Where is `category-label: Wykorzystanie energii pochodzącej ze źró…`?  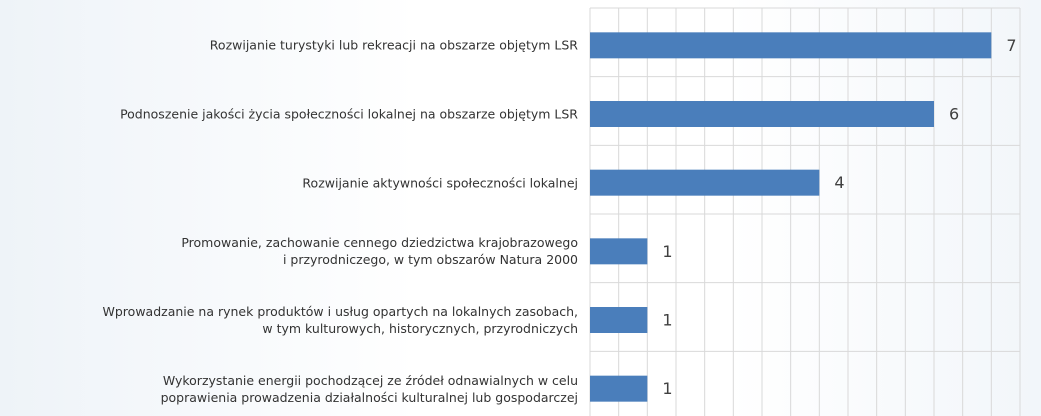 category-label: Wykorzystanie energii pochodzącej ze źró… is located at coordinates (369, 388).